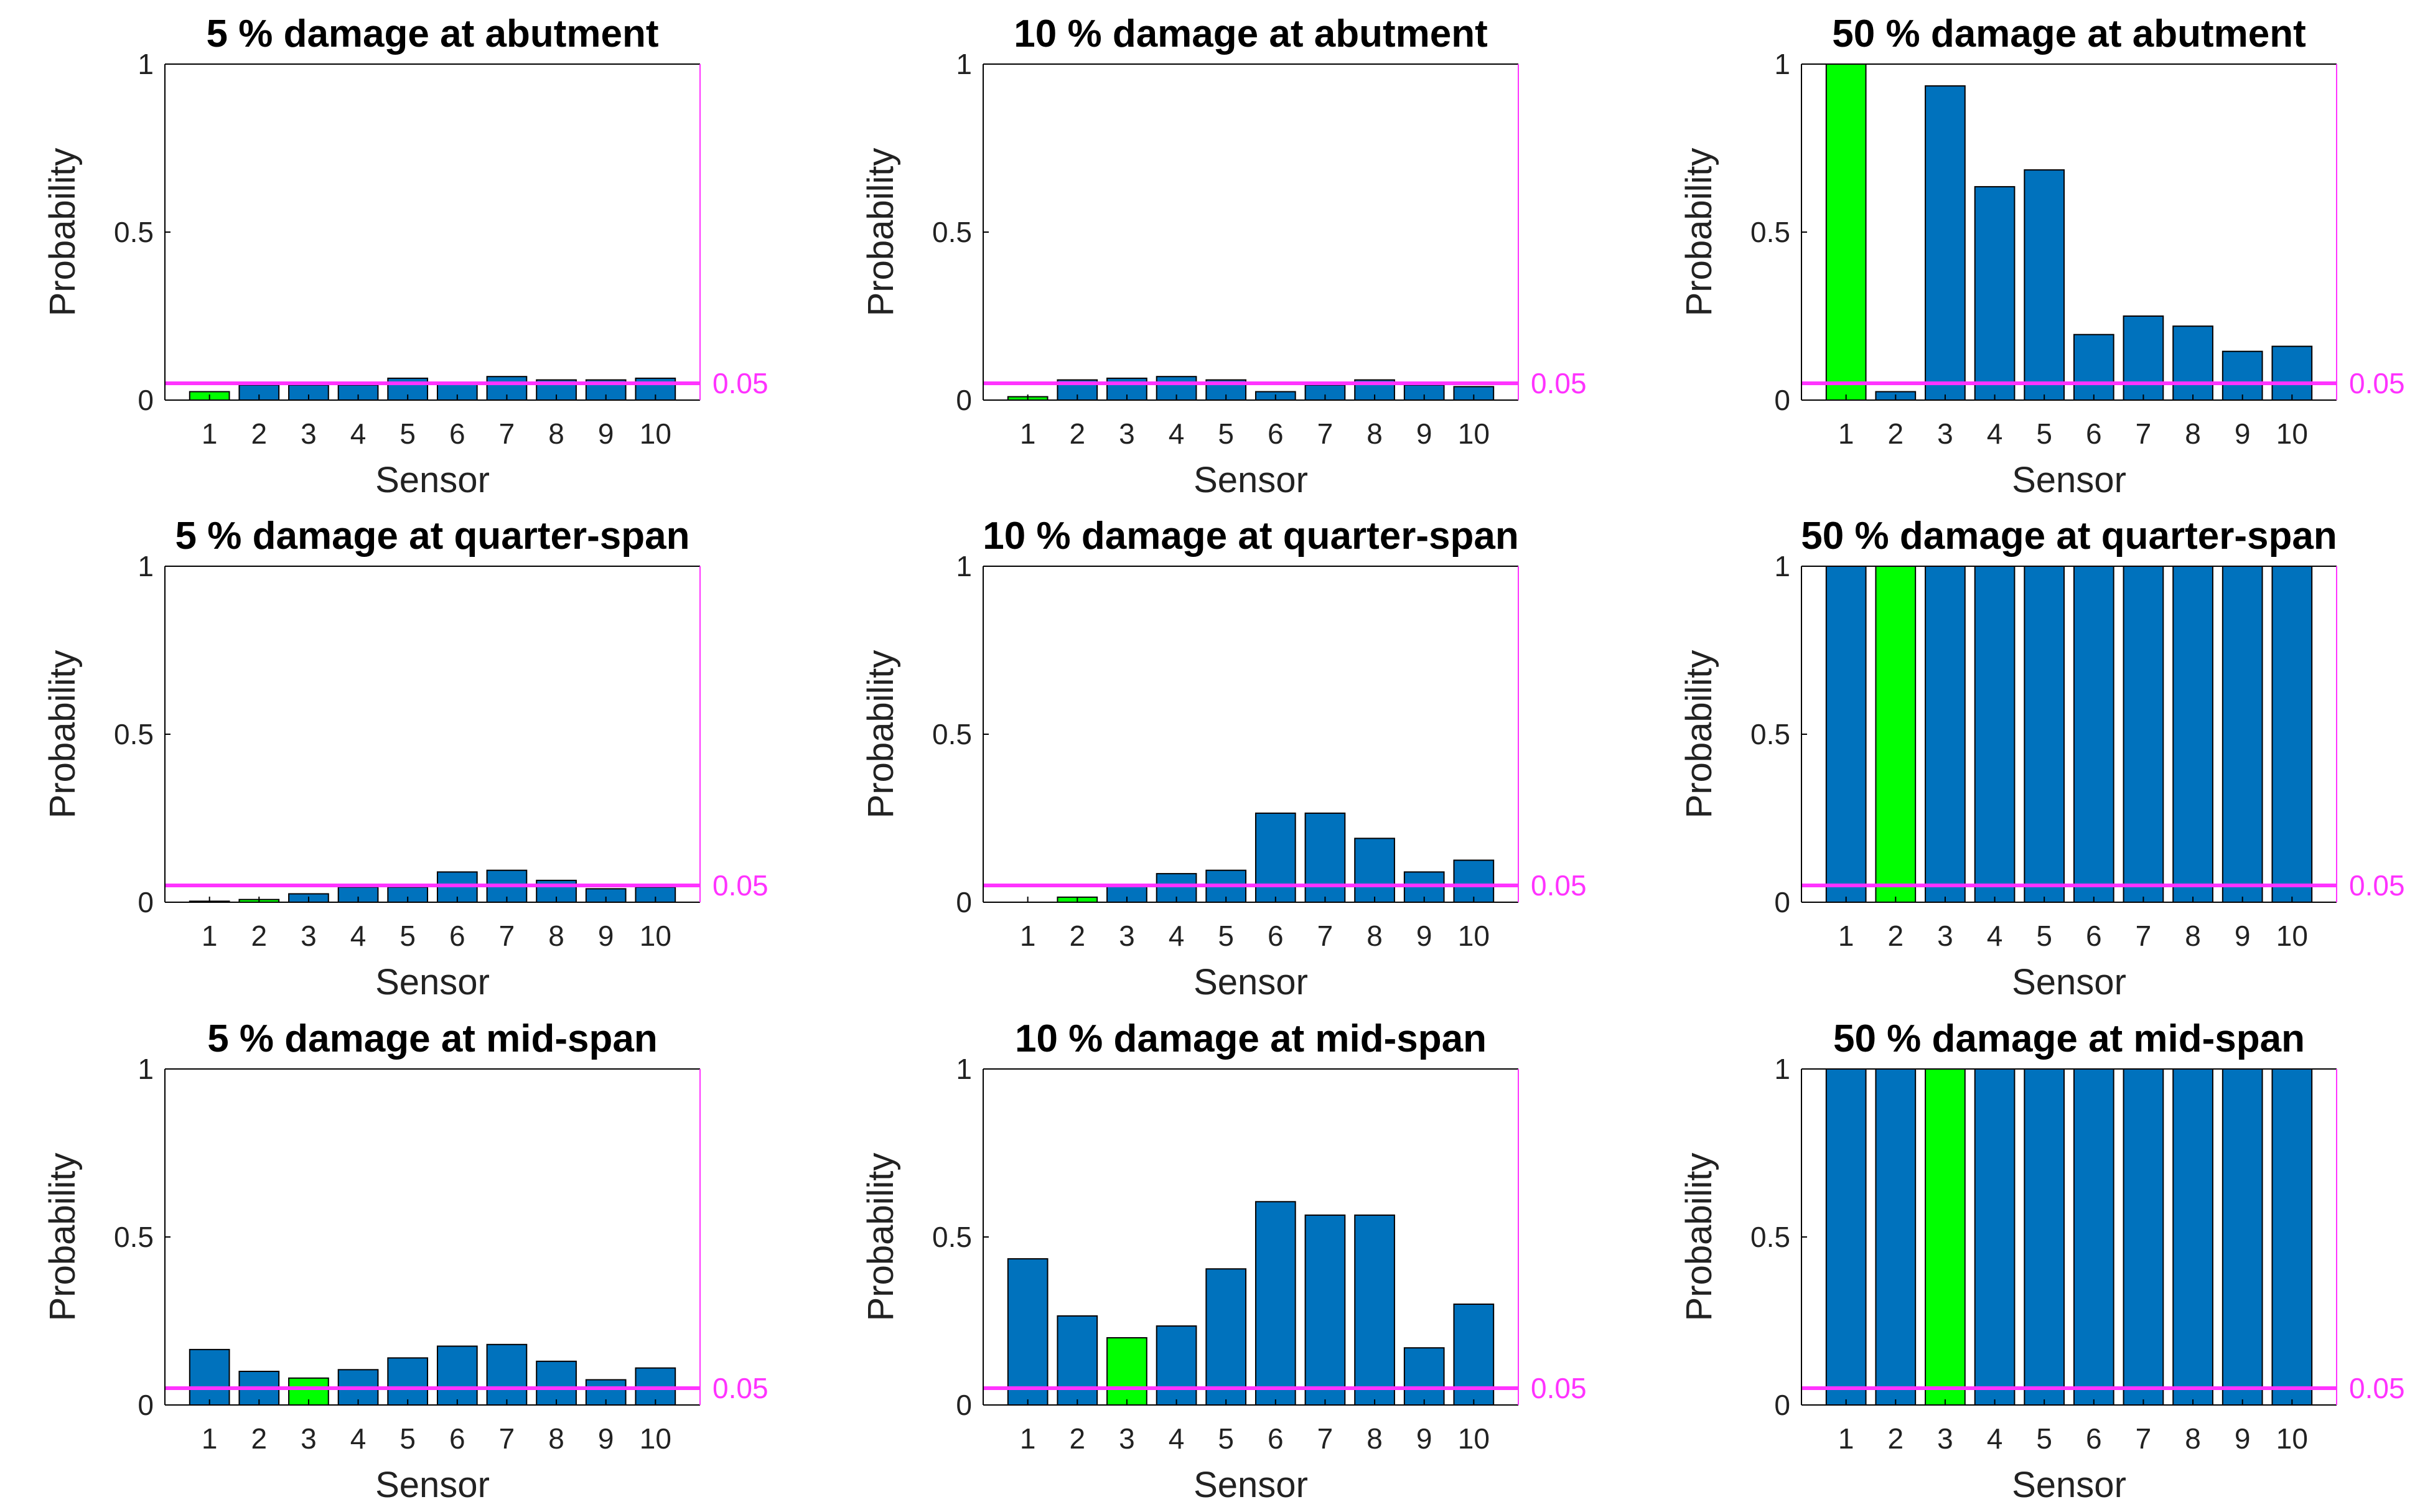  What do you see at coordinates (433, 1038) in the screenshot?
I see `chart-title: 5 % damage at mid-span` at bounding box center [433, 1038].